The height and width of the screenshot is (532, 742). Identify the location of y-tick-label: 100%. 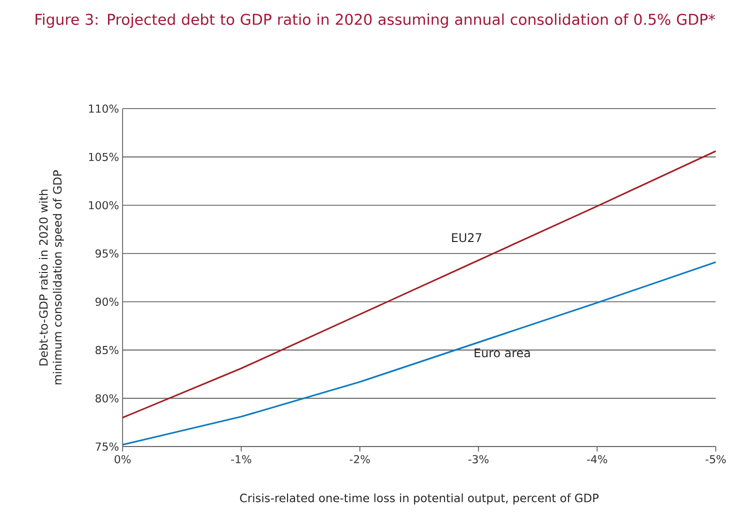
(103, 205).